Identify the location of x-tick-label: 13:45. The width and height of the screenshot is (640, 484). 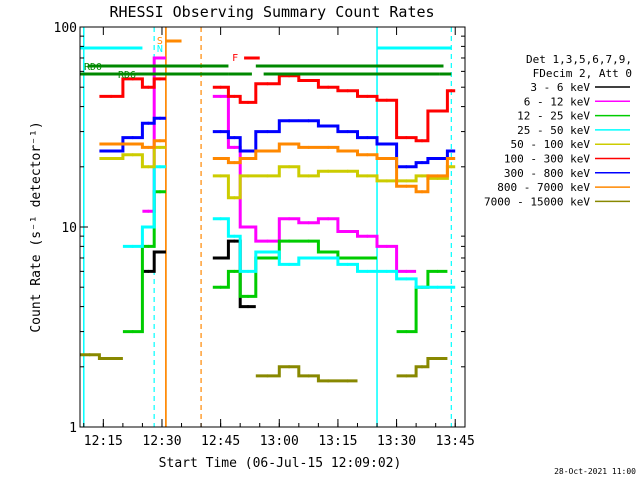
(455, 441).